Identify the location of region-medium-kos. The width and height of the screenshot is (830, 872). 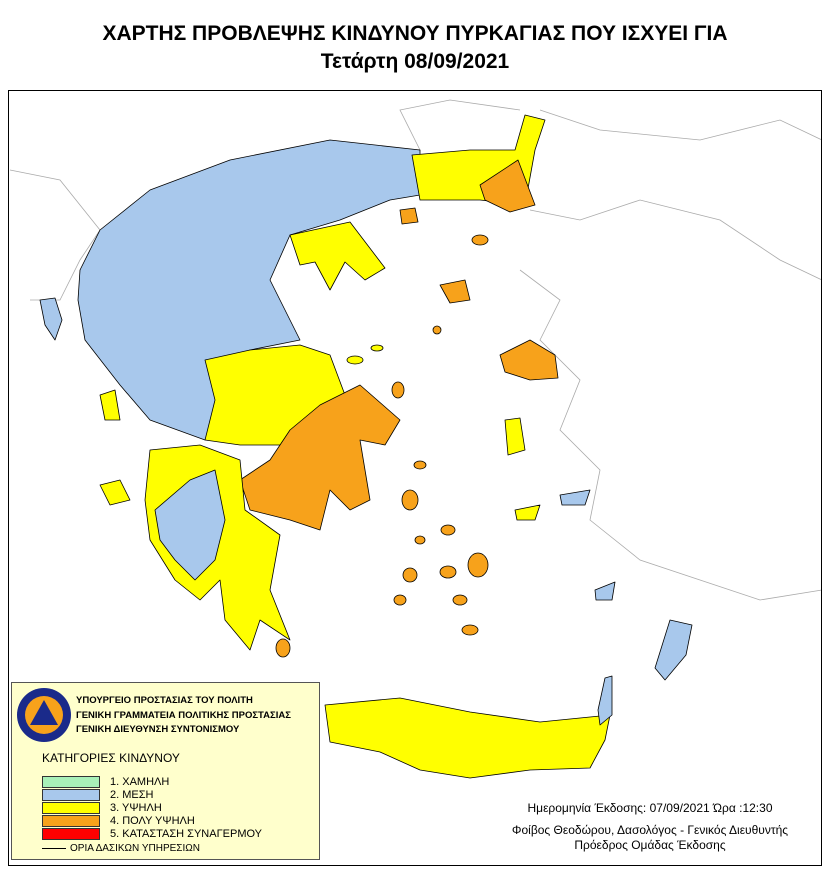
(587, 545).